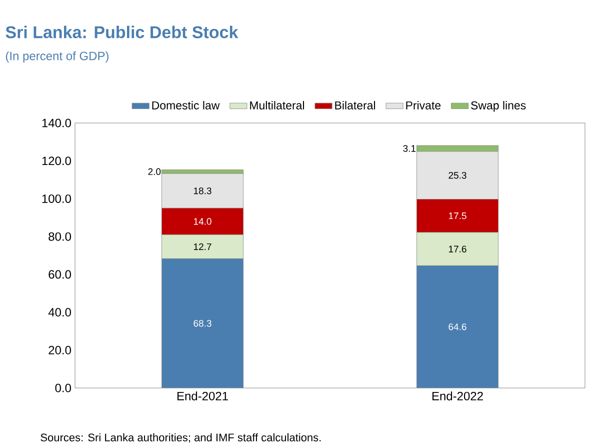 The image size is (614, 447). I want to click on y-tick-label: 20.0, so click(60, 350).